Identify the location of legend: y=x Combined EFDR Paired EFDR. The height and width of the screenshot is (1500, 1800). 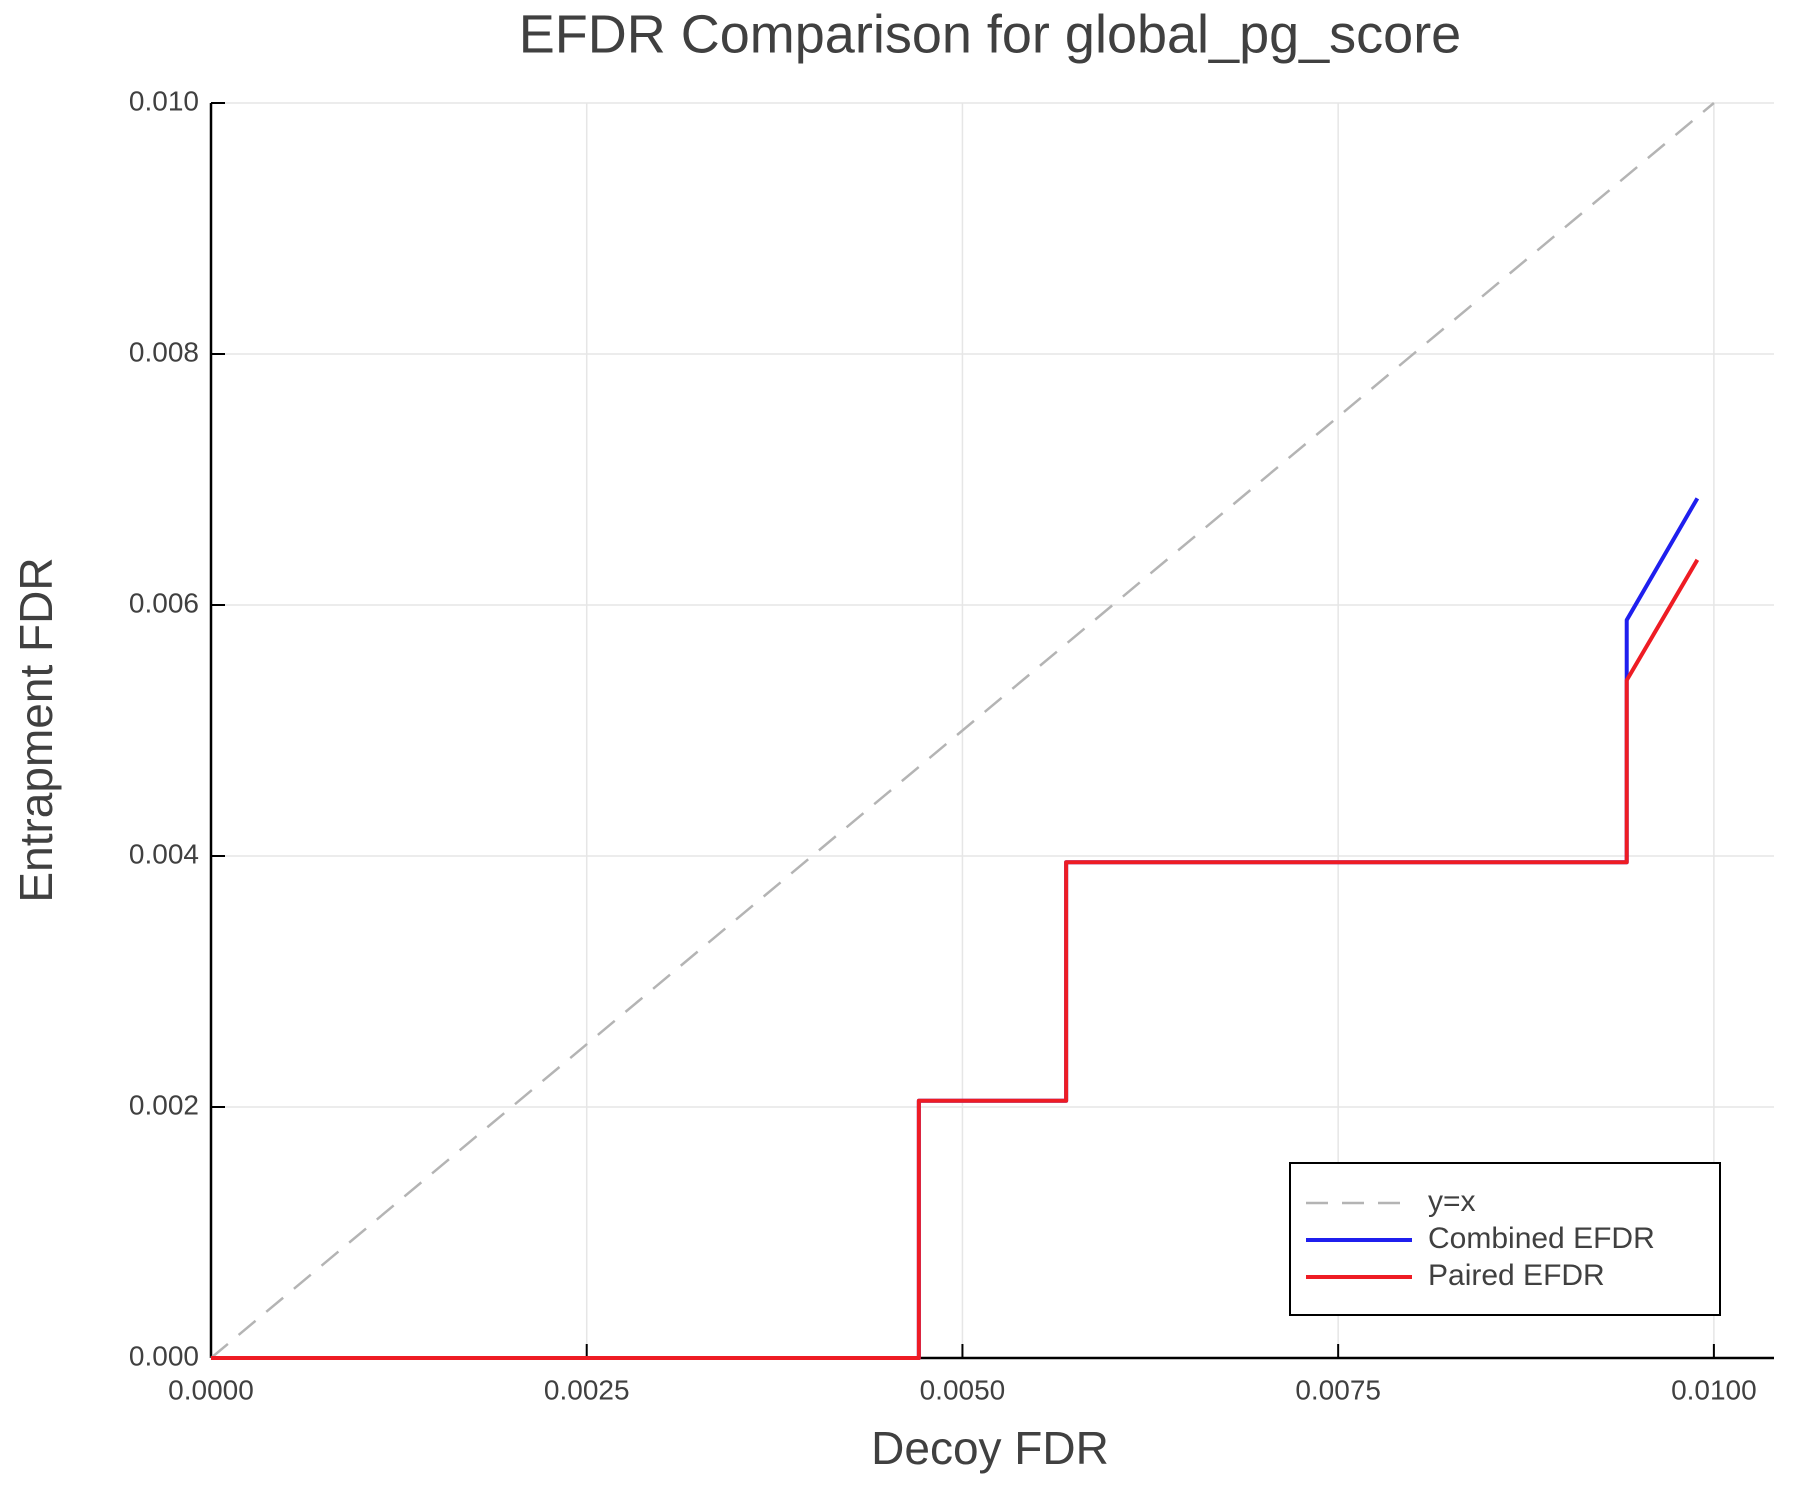
(1505, 1239).